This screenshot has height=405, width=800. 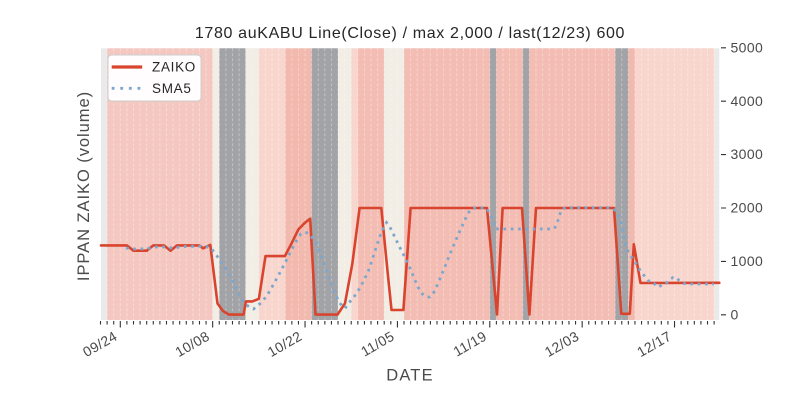 I want to click on svg-text: 1000, so click(x=747, y=261).